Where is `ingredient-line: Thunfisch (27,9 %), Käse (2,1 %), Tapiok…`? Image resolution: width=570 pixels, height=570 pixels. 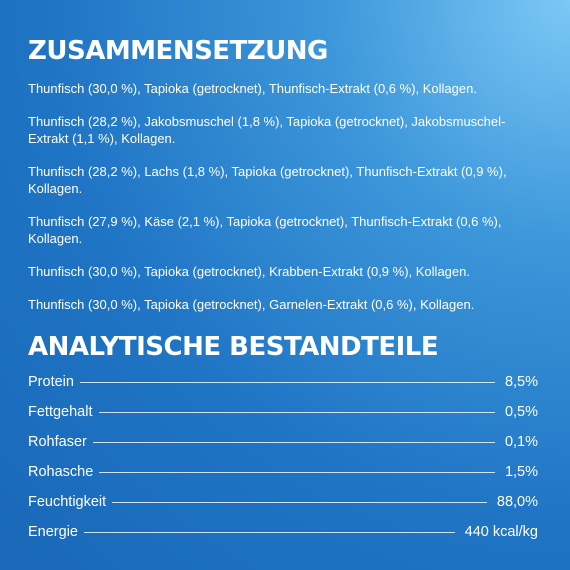 ingredient-line: Thunfisch (27,9 %), Käse (2,1 %), Tapiok… is located at coordinates (265, 230).